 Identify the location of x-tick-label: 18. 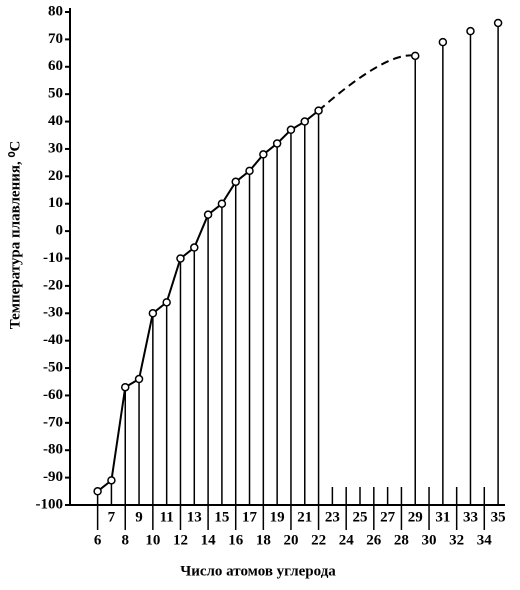
(263, 540).